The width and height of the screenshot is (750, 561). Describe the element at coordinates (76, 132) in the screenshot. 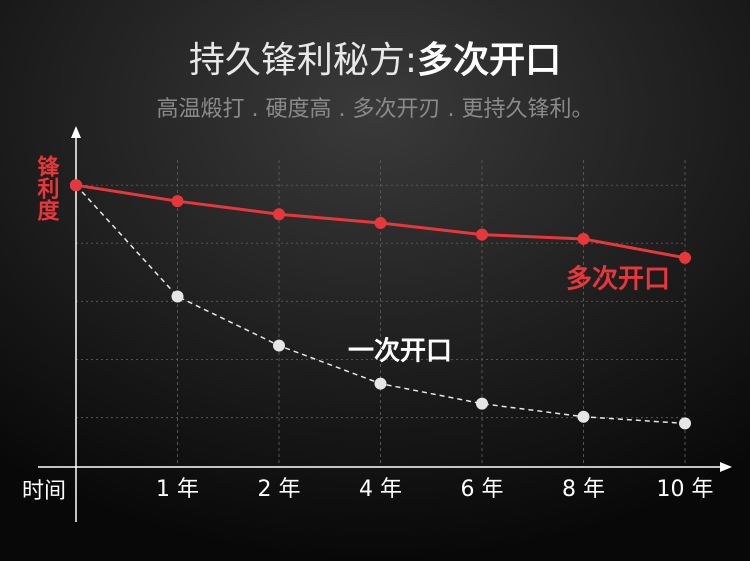

I see `y-axis-arrow` at that location.